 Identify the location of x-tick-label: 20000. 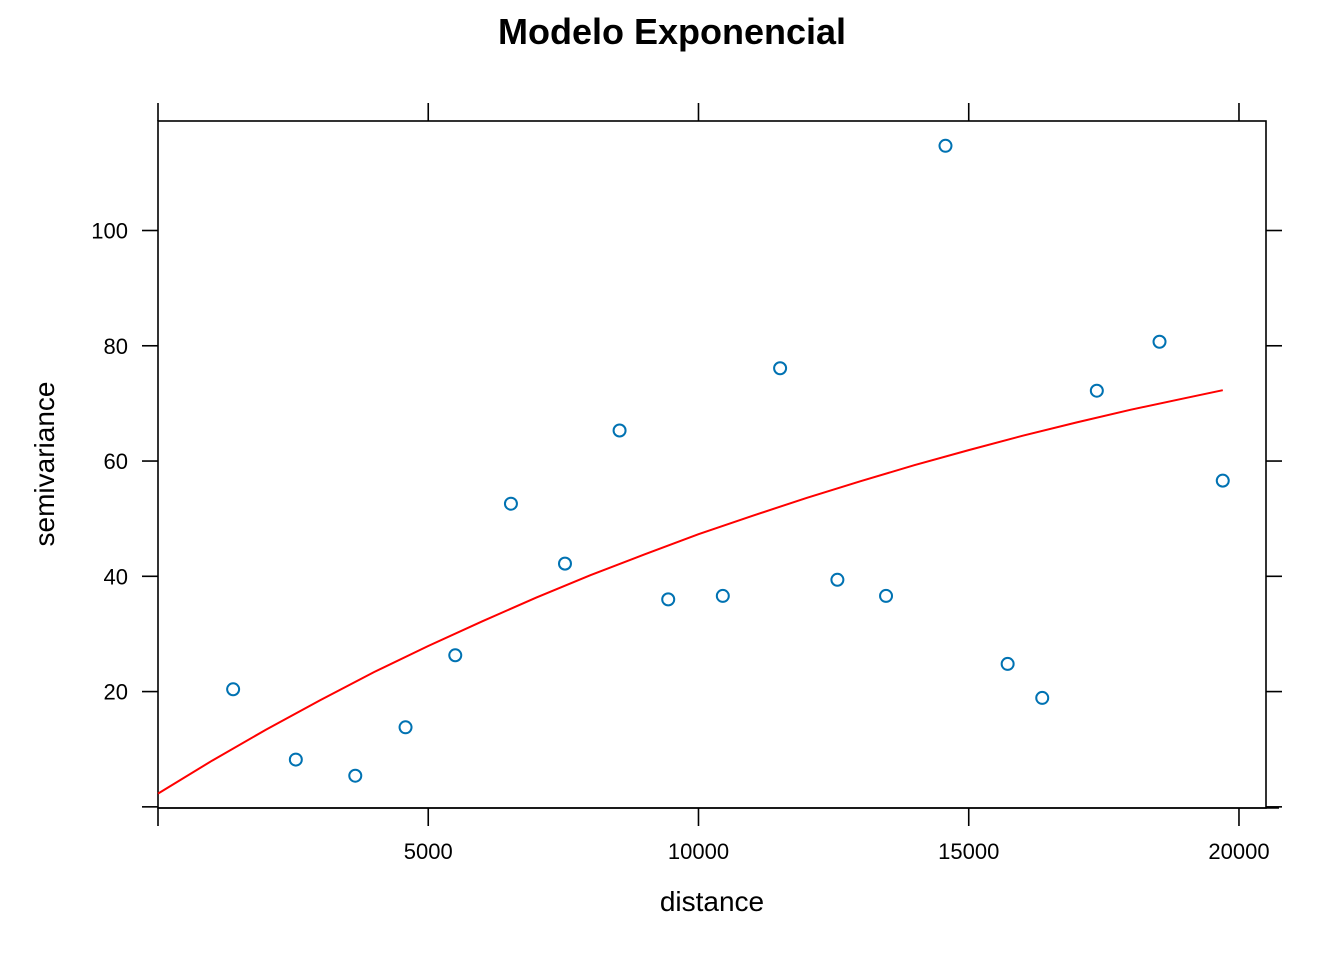
(1238, 851).